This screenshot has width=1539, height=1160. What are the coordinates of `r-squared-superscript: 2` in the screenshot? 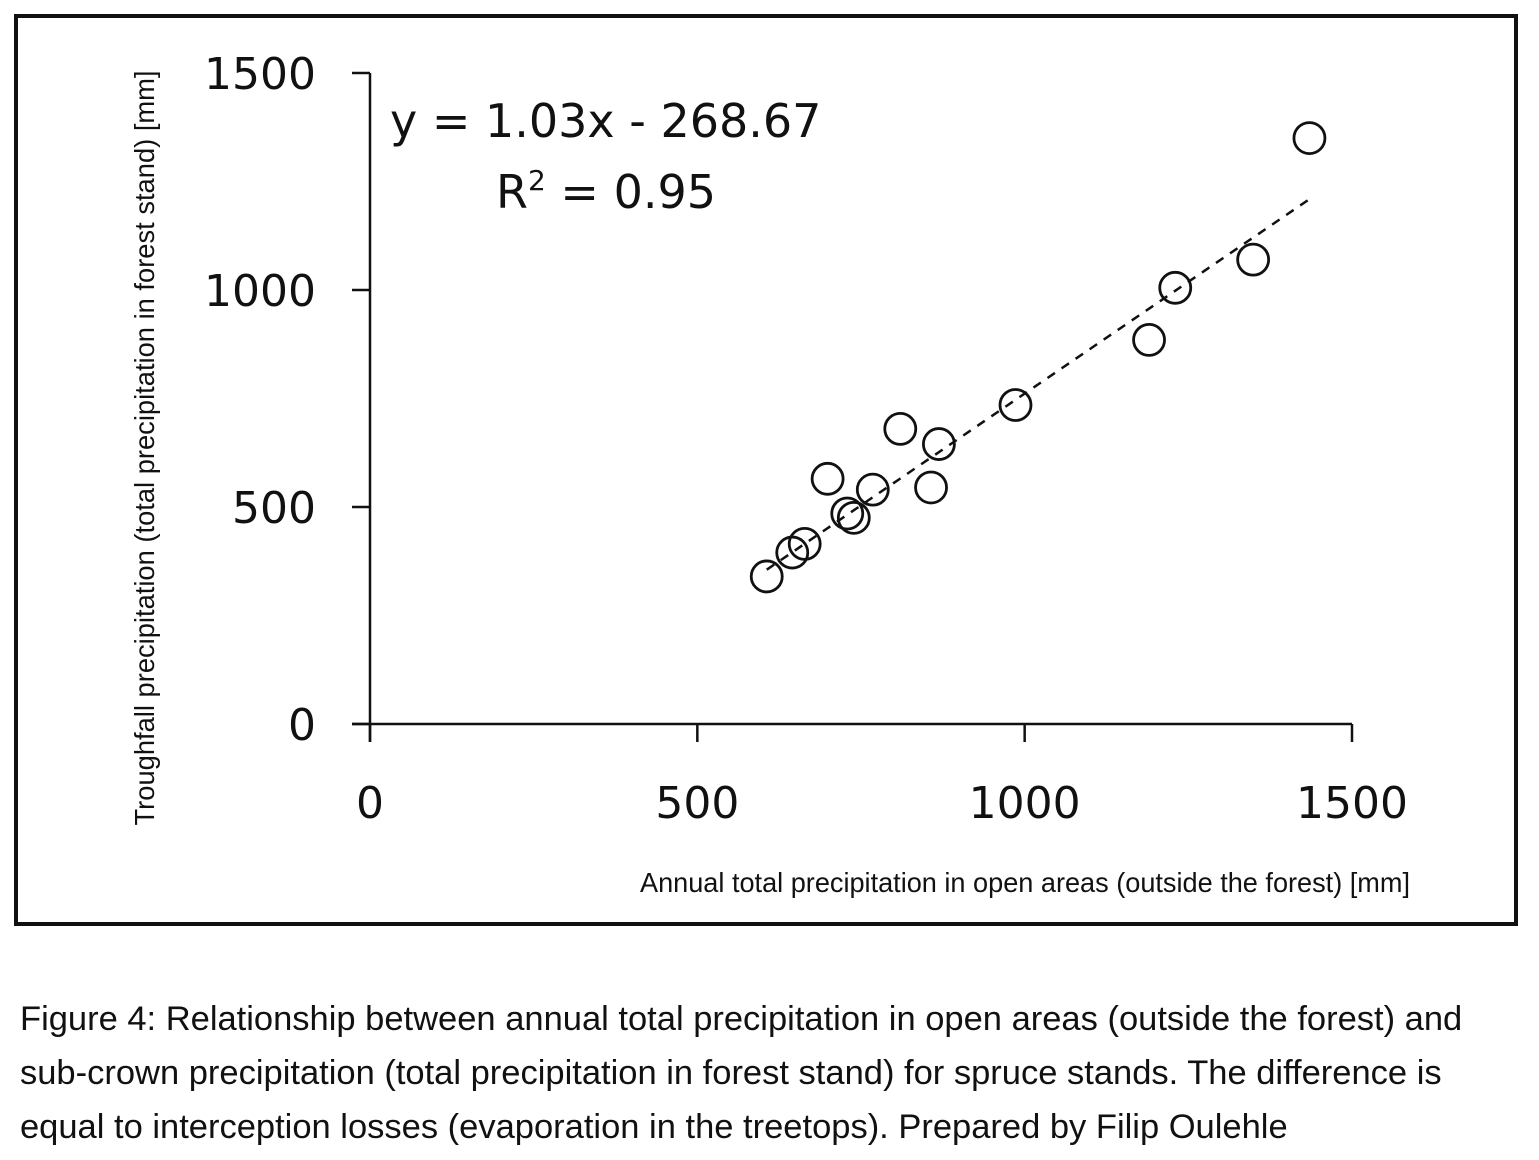 It's located at (537, 180).